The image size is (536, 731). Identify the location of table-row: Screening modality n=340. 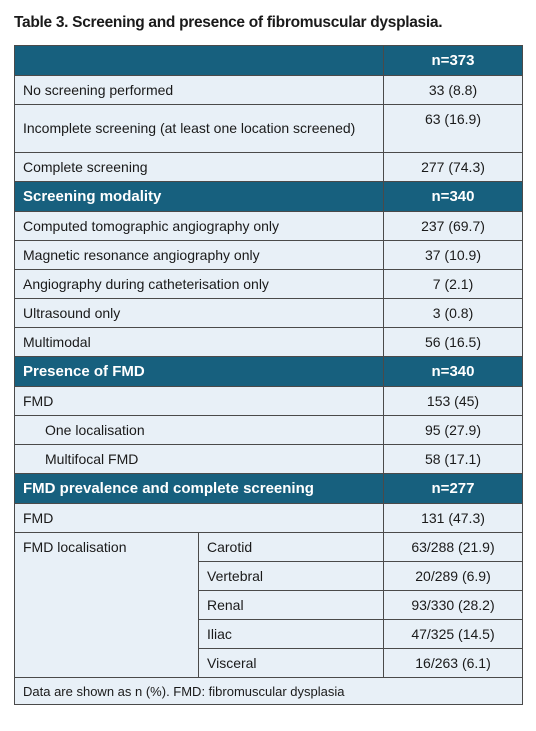
(268, 196).